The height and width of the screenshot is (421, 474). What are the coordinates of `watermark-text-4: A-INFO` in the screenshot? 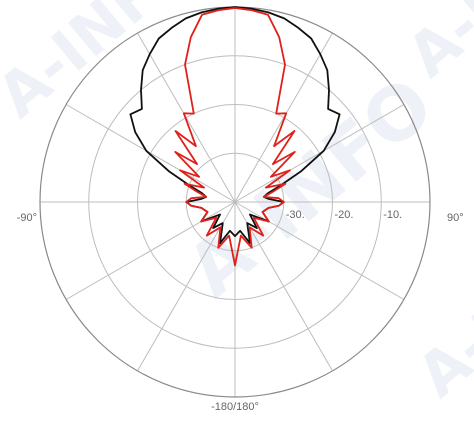 It's located at (439, 308).